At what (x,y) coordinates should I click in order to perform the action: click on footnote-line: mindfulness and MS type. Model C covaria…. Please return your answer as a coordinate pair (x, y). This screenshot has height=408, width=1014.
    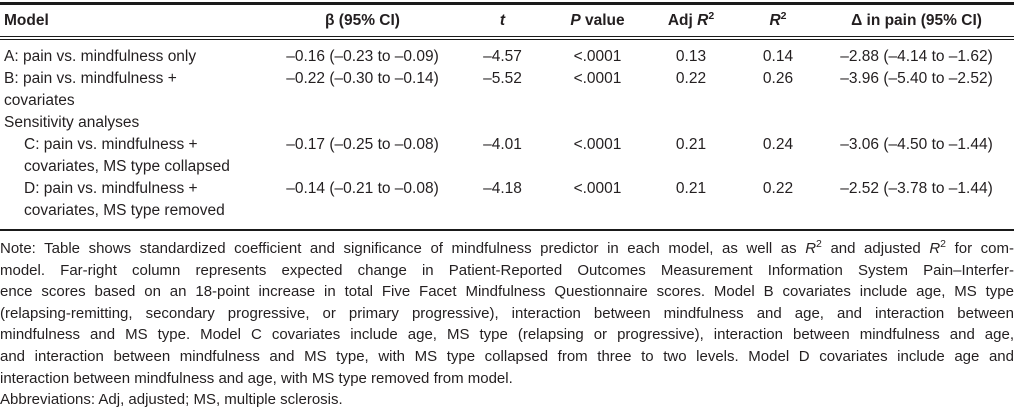
    Looking at the image, I should click on (507, 335).